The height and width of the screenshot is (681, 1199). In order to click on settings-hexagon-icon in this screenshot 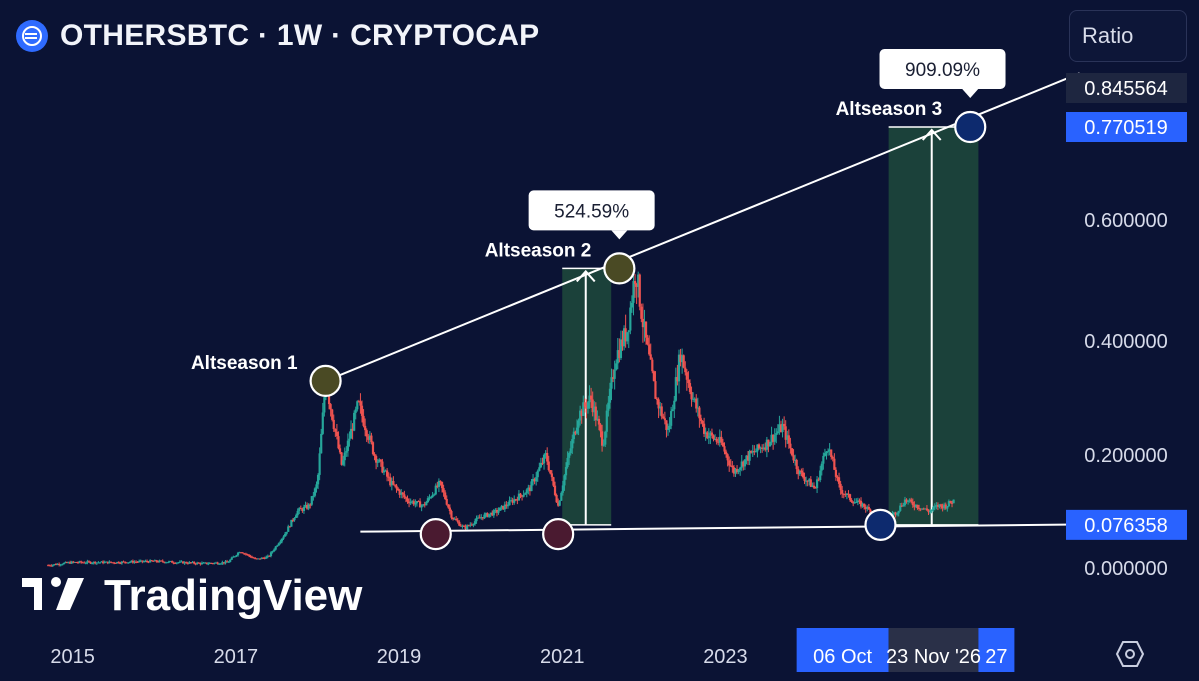, I will do `click(1130, 654)`.